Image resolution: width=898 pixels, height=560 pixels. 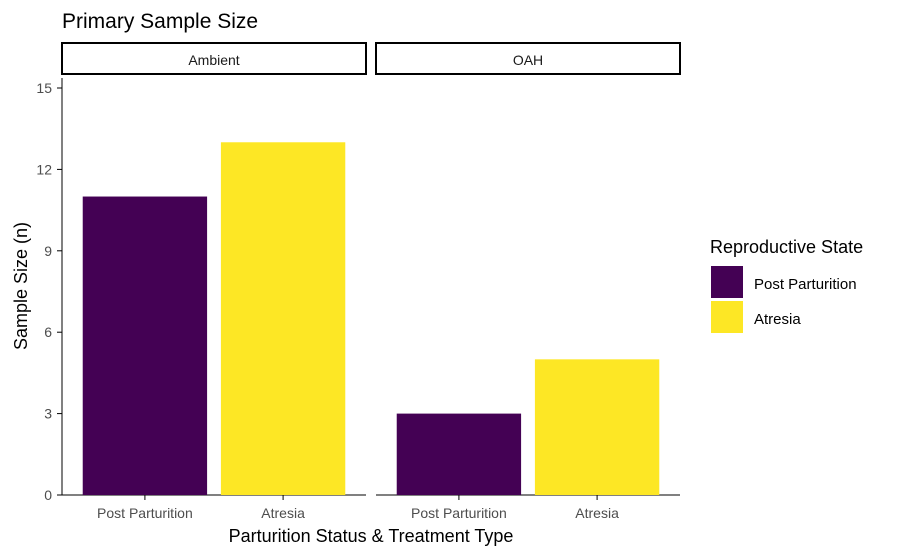 What do you see at coordinates (44, 88) in the screenshot?
I see `y-tick-label: 15` at bounding box center [44, 88].